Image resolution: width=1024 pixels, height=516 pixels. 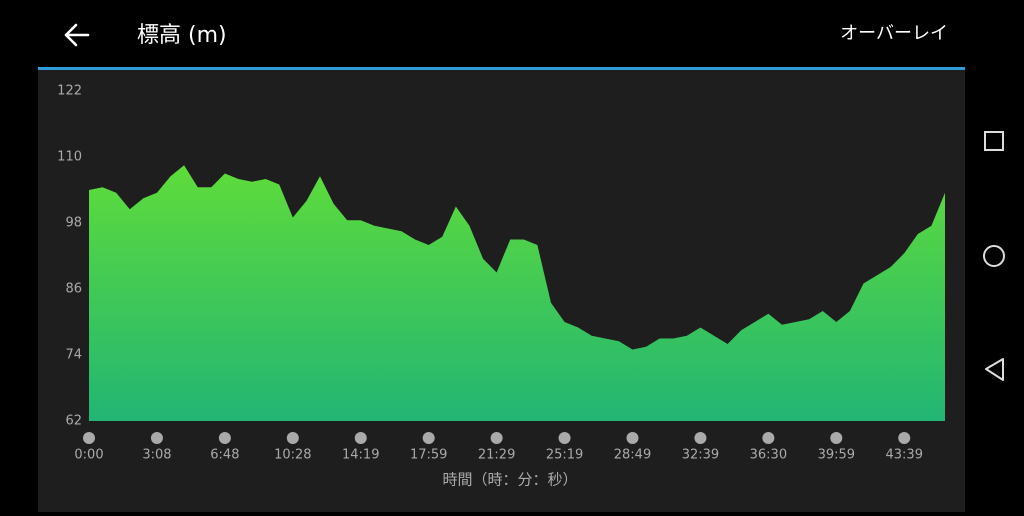 What do you see at coordinates (77, 35) in the screenshot?
I see `back-button` at bounding box center [77, 35].